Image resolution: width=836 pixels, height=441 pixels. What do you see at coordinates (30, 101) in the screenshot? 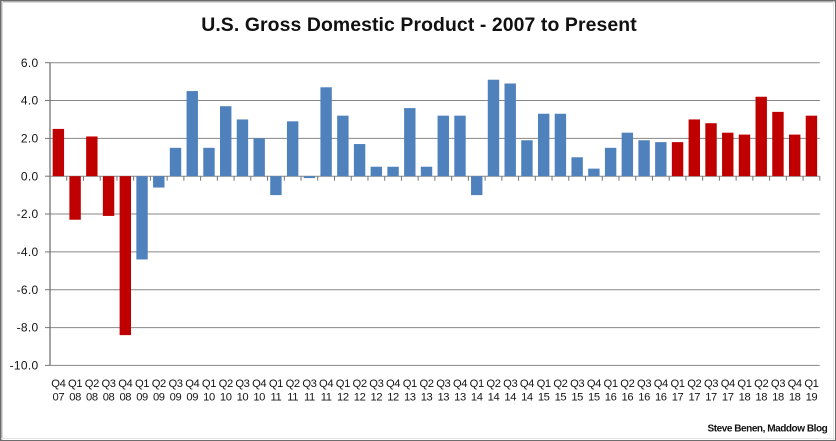
I see `svg-text: 4.0` at bounding box center [30, 101].